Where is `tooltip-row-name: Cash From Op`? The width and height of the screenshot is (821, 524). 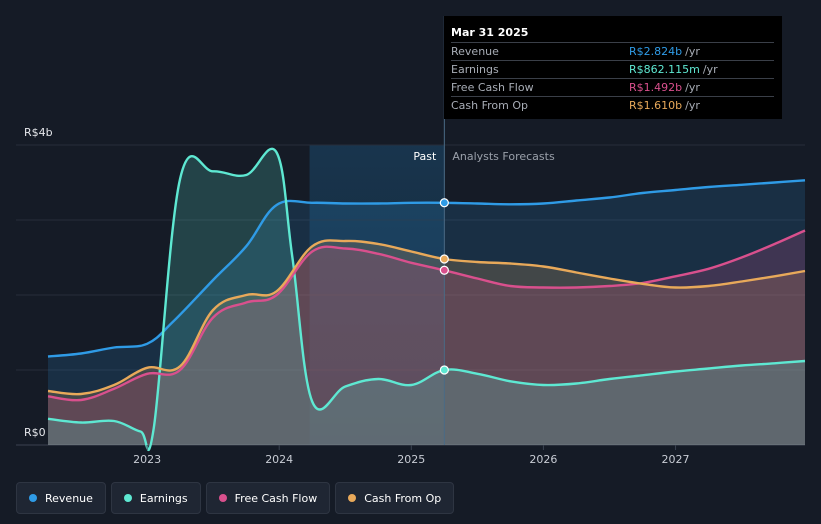 tooltip-row-name: Cash From Op is located at coordinates (490, 105).